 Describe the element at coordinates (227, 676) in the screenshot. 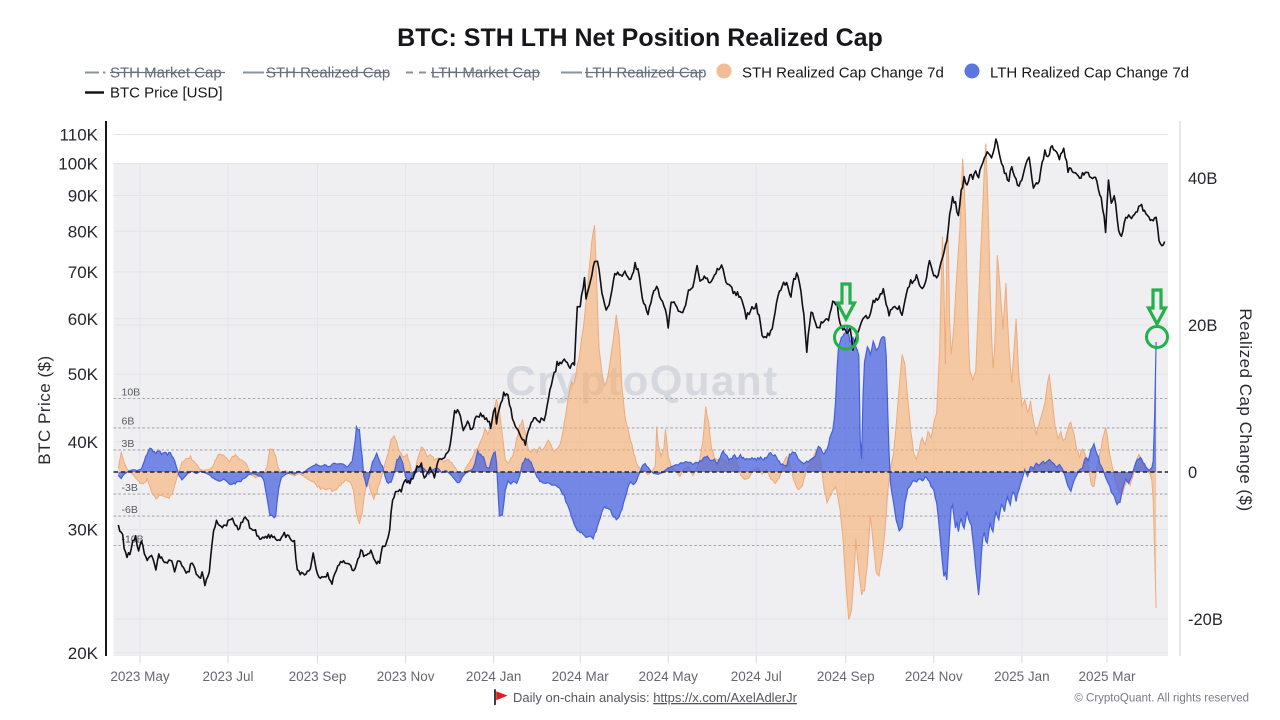

I see `svg-text: 2023 Jul` at that location.